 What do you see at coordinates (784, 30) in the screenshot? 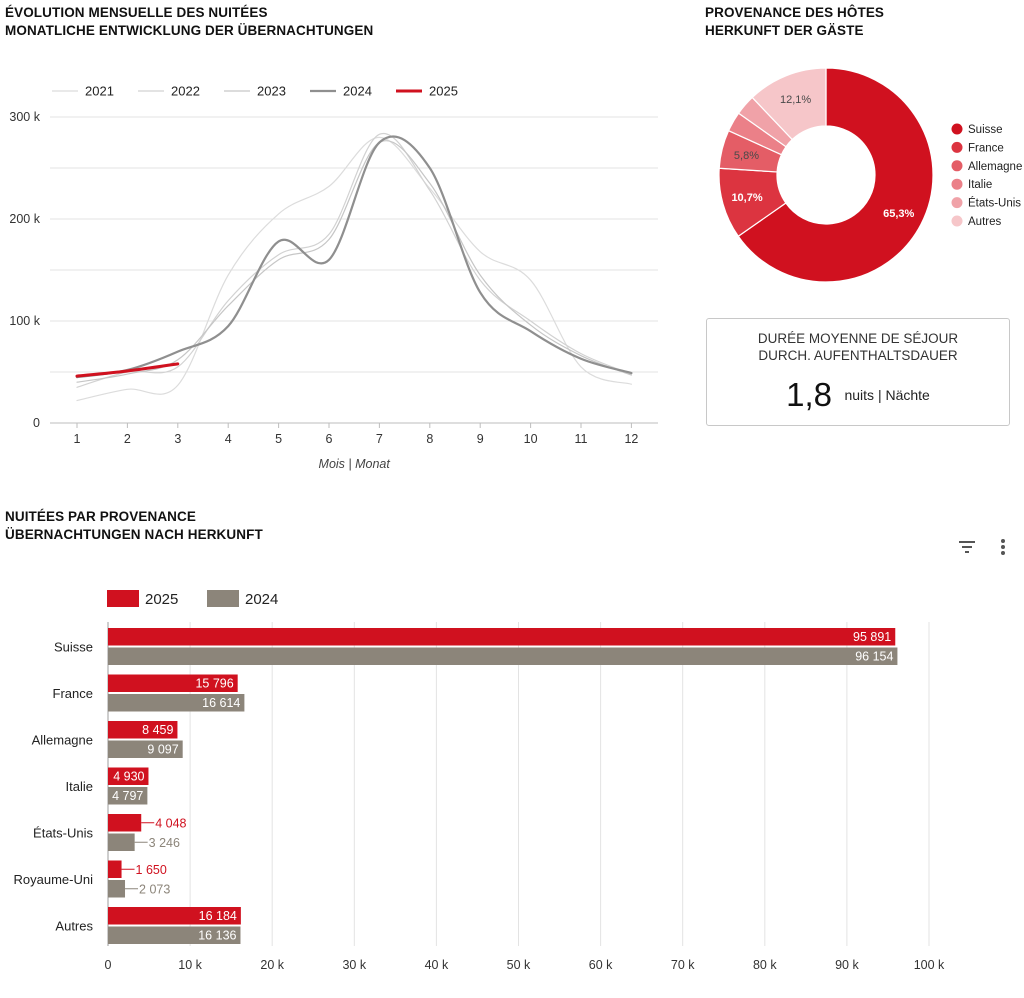
I see `donut-chart-title-de: HERKUNFT DER GÄSTE` at bounding box center [784, 30].